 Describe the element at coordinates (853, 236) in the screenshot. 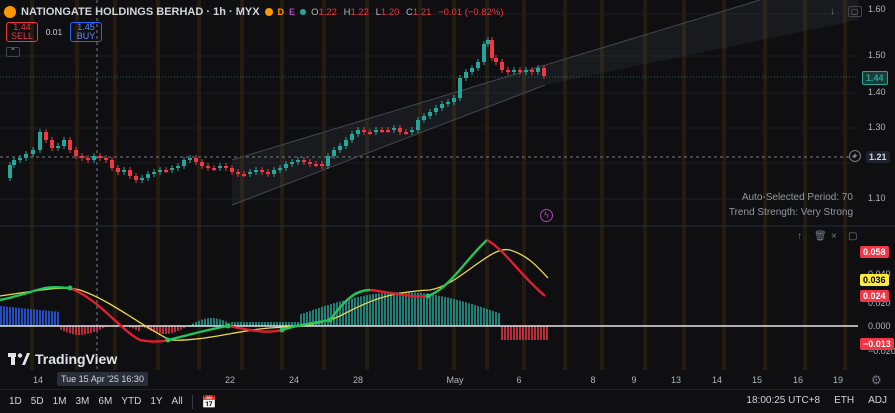

I see `pane-maximize-icon: ▢` at that location.